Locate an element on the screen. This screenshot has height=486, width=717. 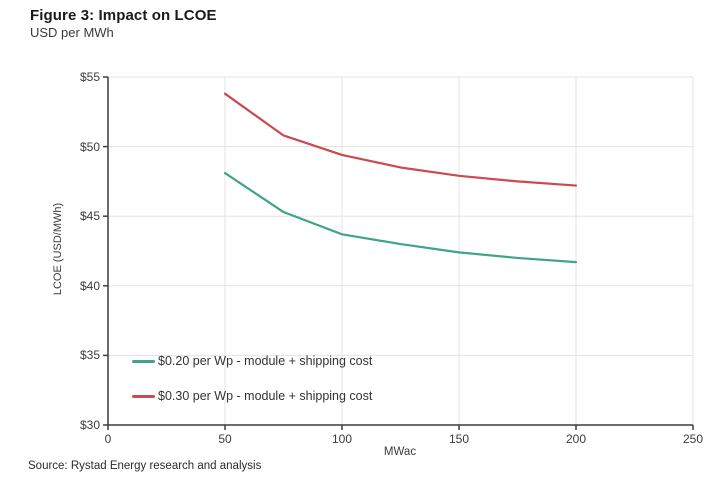
y-tick-label: $45 is located at coordinates (89, 216).